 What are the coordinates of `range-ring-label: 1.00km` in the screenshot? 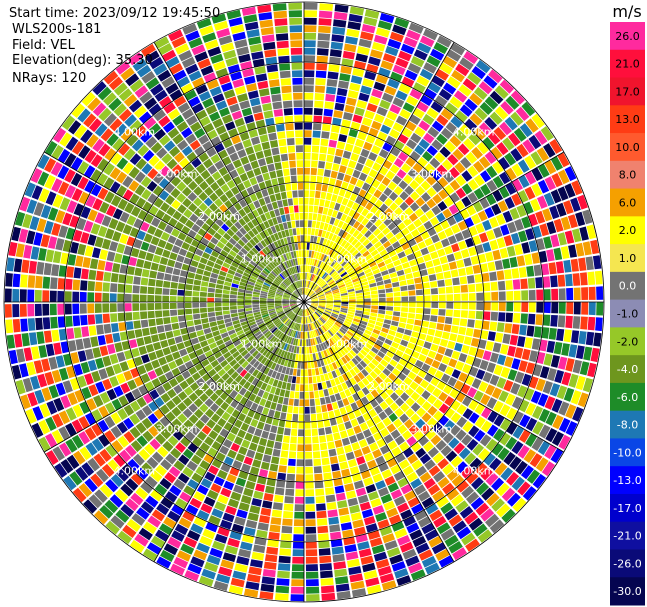 It's located at (262, 343).